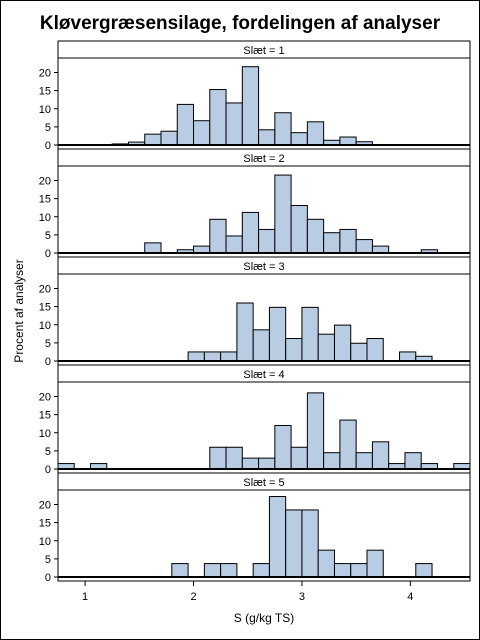 This screenshot has height=640, width=480. I want to click on facet-label: Slæt = 5, so click(263, 483).